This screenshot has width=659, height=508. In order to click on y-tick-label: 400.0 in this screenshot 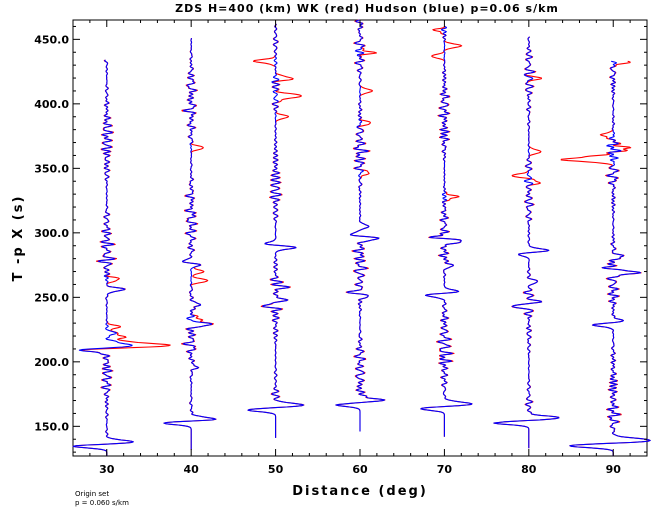, I will do `click(51, 104)`.